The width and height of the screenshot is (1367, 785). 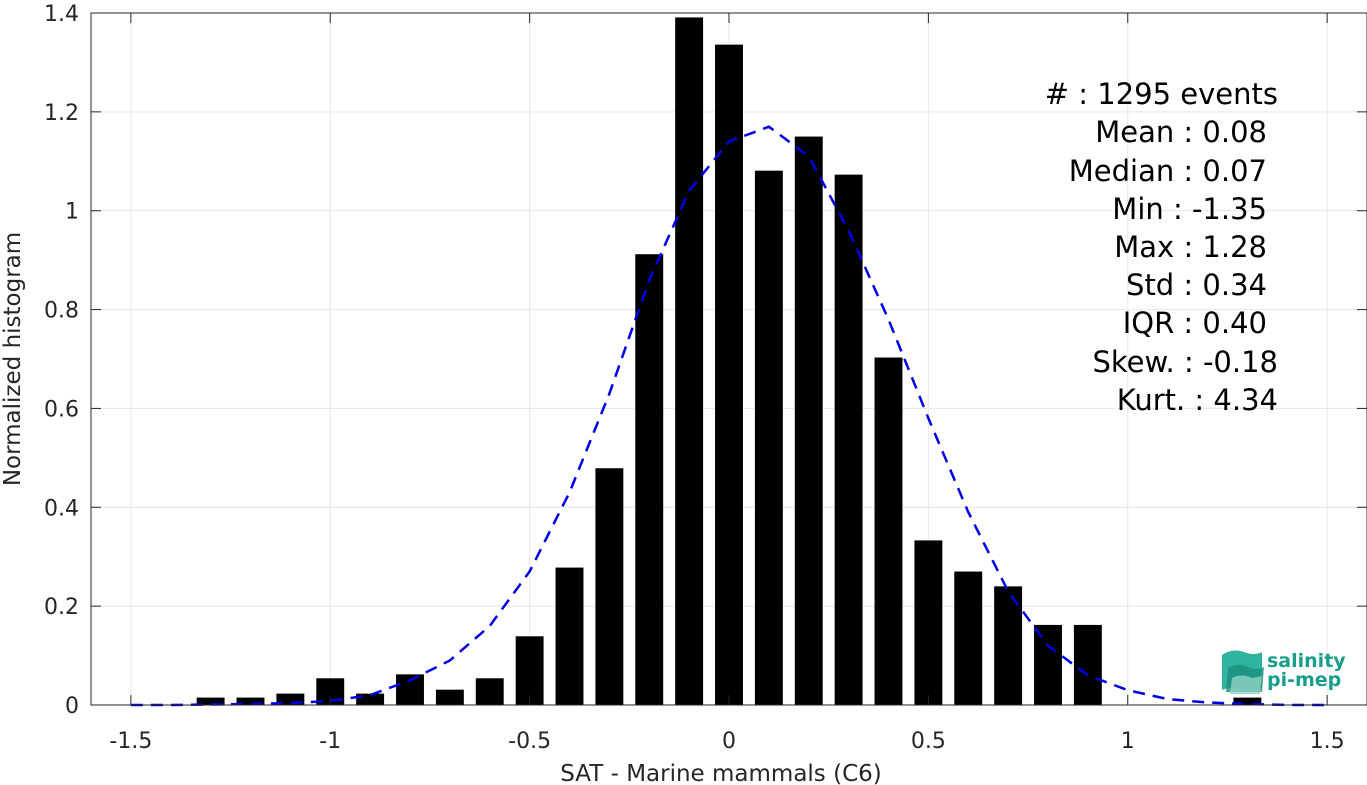 What do you see at coordinates (61, 508) in the screenshot?
I see `y-tick-label: 0.4` at bounding box center [61, 508].